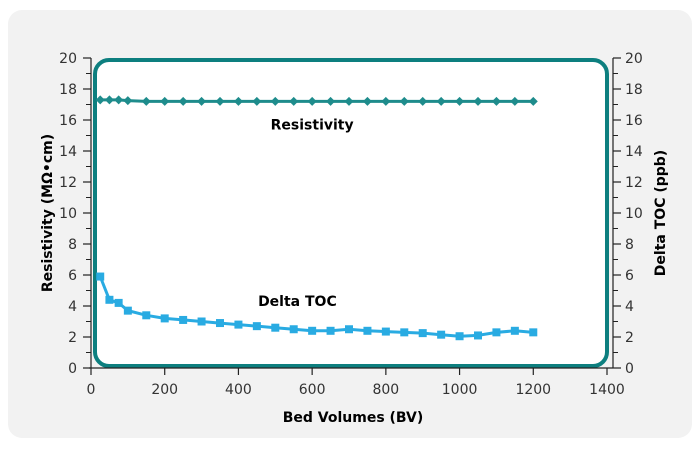  Describe the element at coordinates (634, 59) in the screenshot. I see `y2-tick-label: 20` at that location.